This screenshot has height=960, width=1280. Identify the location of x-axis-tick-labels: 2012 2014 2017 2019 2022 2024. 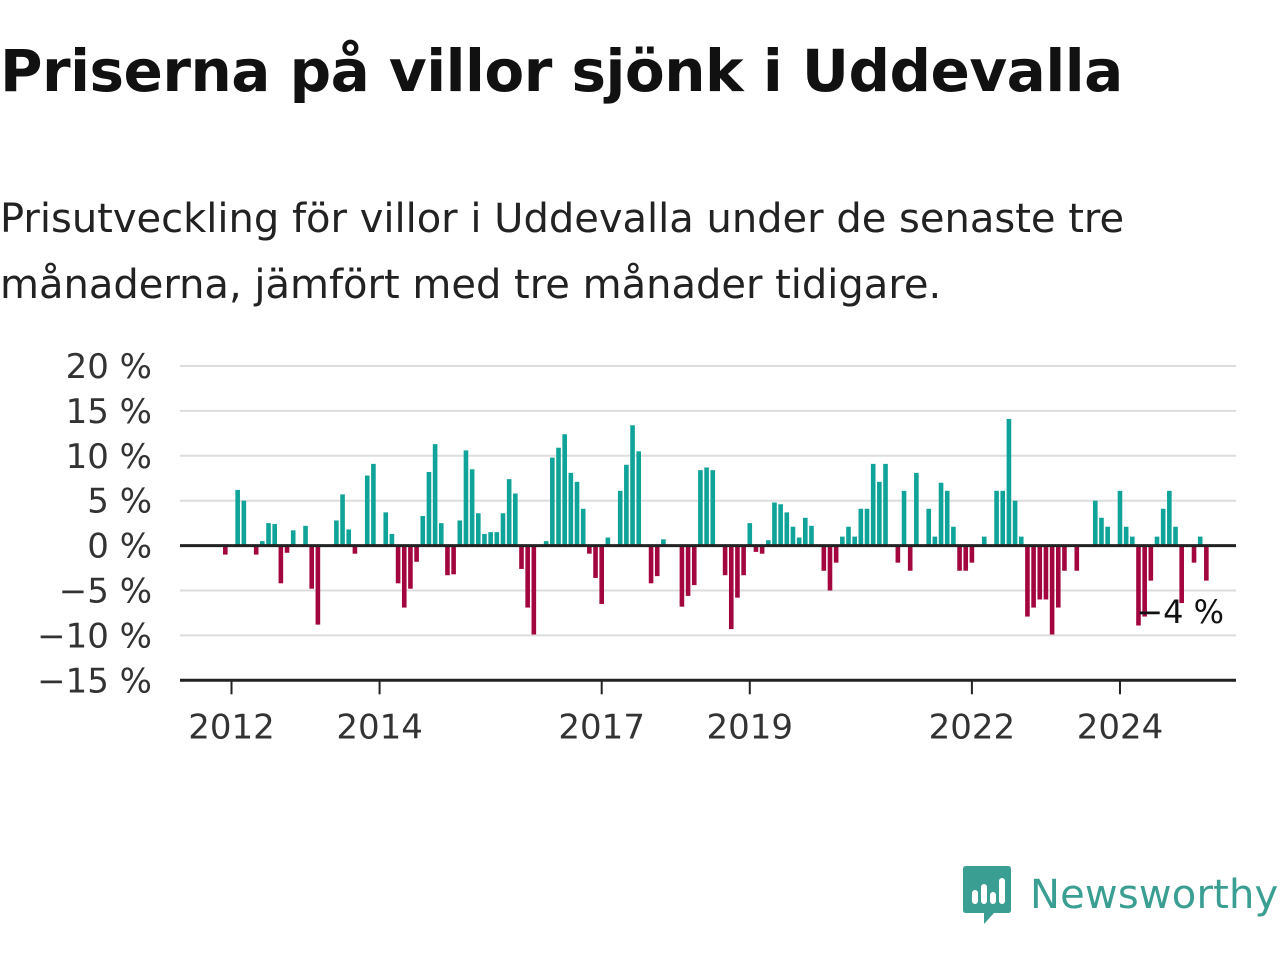
(675, 727).